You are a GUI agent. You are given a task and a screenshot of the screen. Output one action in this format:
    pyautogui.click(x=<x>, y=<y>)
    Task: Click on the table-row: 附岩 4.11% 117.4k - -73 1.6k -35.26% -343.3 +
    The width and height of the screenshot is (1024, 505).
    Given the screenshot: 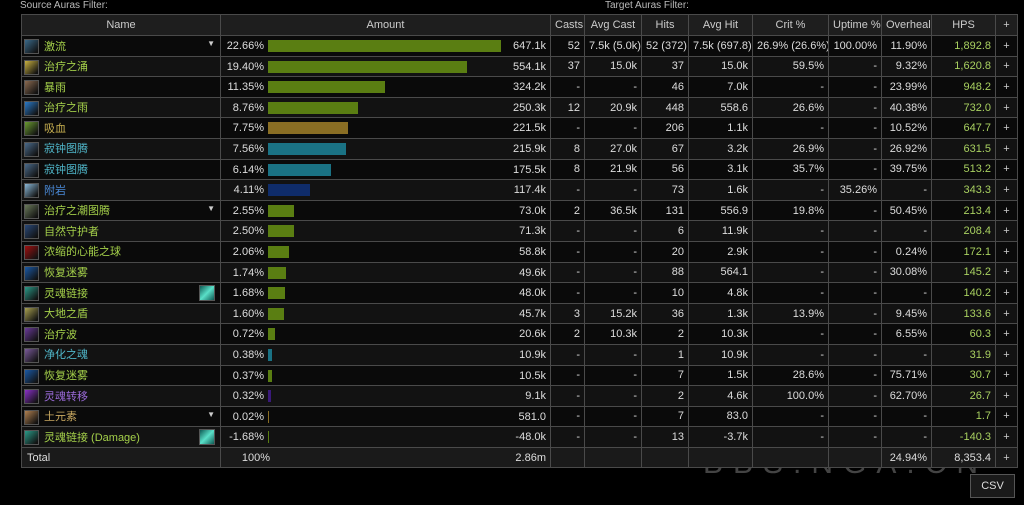 What is the action you would take?
    pyautogui.click(x=519, y=190)
    